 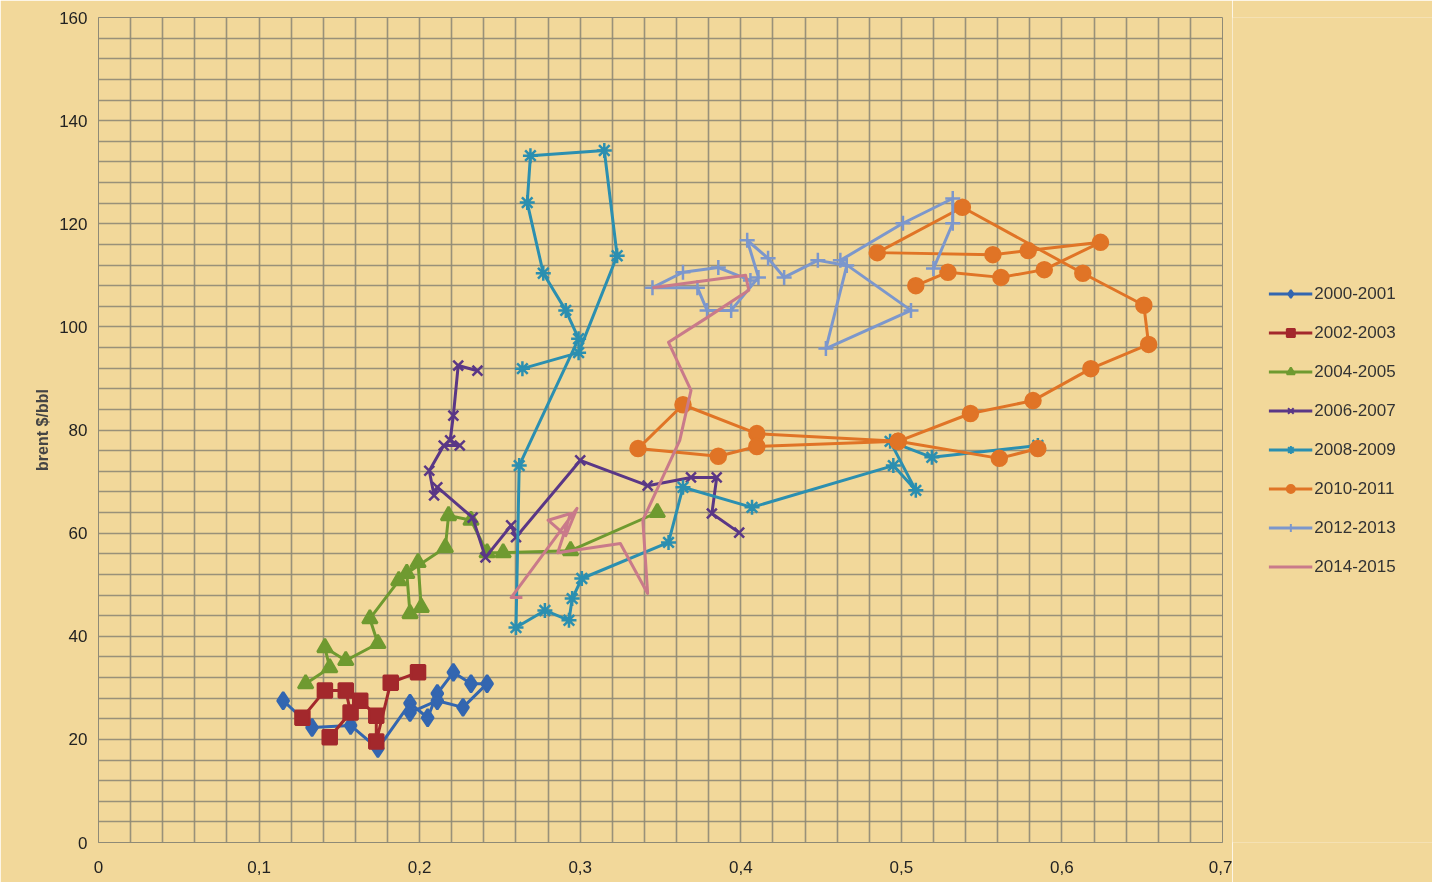 What do you see at coordinates (901, 867) in the screenshot?
I see `x-tick-label: 0,5` at bounding box center [901, 867].